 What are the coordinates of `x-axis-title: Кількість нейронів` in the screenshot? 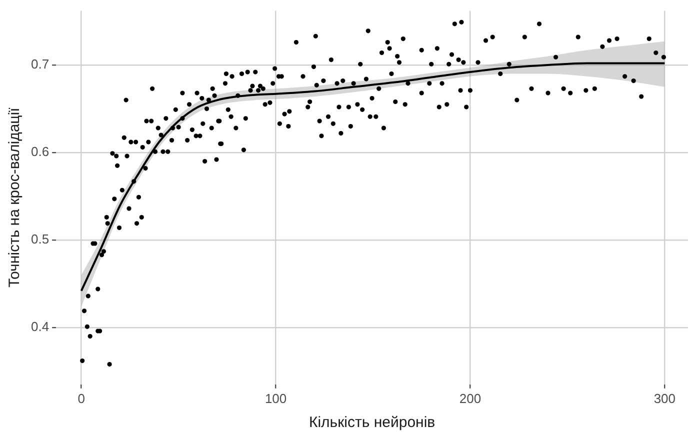 It's located at (372, 423).